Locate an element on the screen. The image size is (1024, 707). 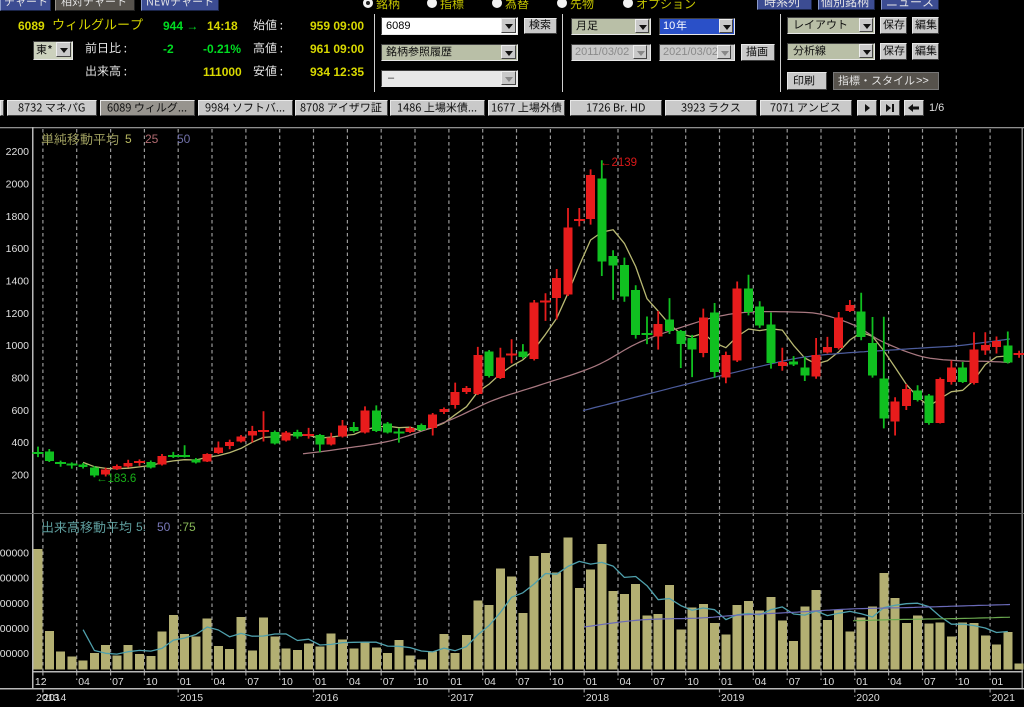
svg-text: 2018 is located at coordinates (598, 698).